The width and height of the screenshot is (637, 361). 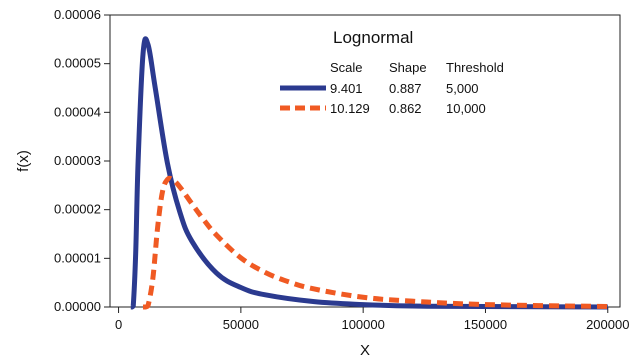 I want to click on y-tick-label: 0.00000, so click(x=77, y=306).